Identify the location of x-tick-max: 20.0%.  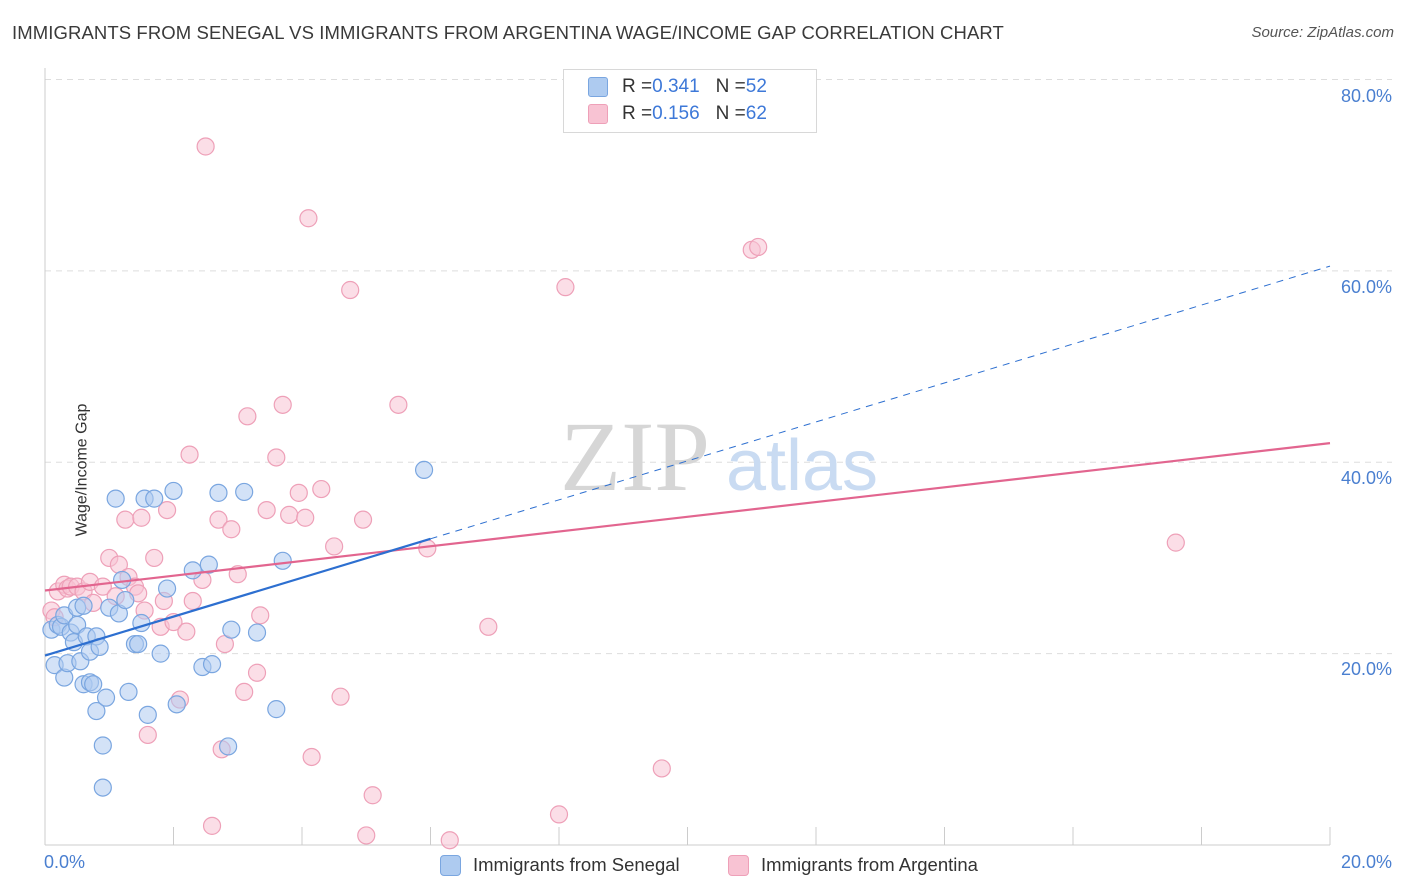
(1366, 862).